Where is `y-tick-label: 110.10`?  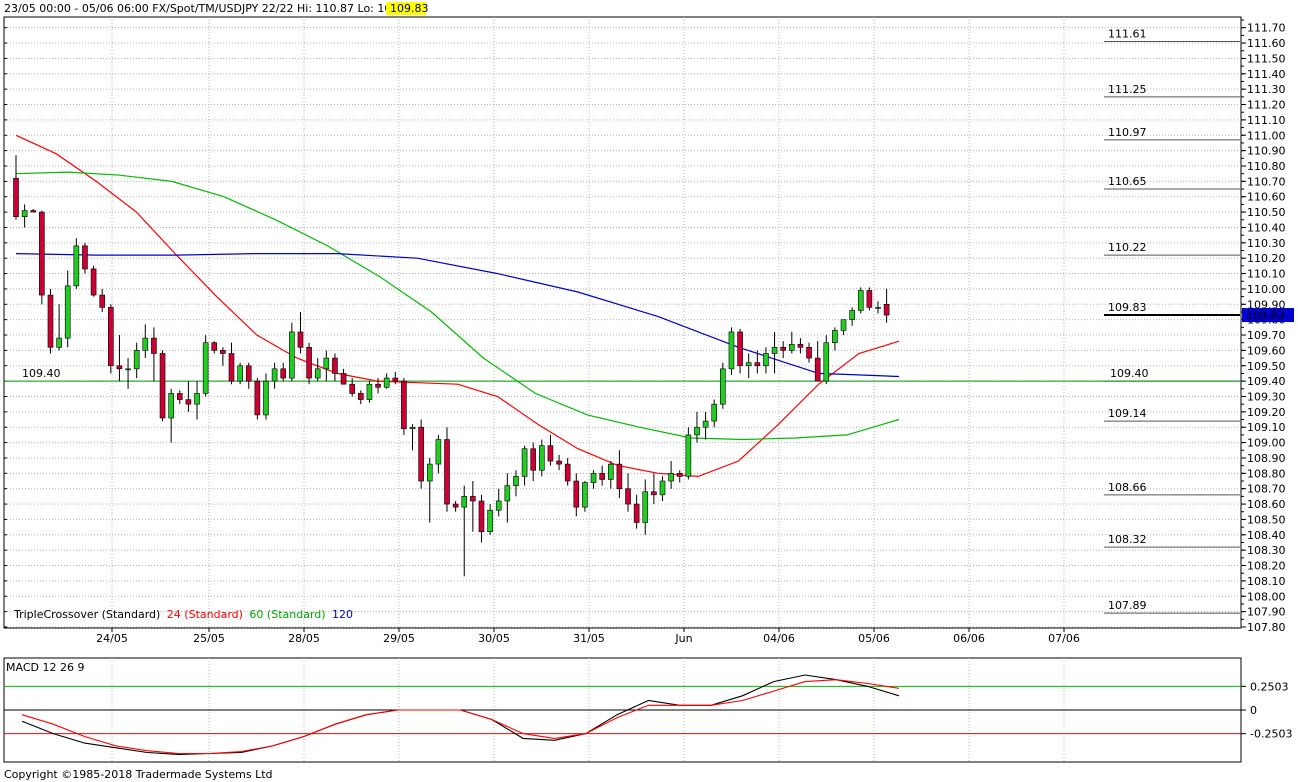 y-tick-label: 110.10 is located at coordinates (1266, 274).